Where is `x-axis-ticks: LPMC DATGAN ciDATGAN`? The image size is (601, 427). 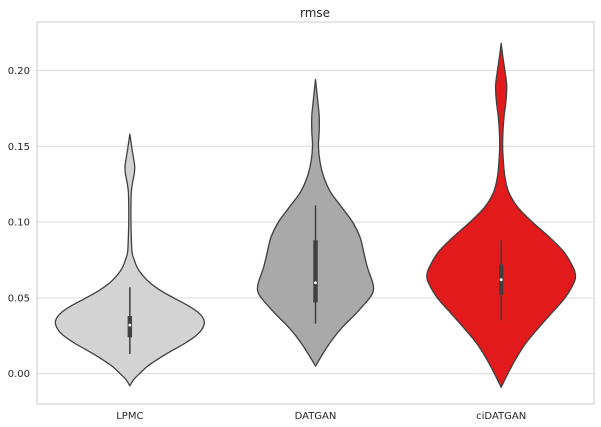 x-axis-ticks: LPMC DATGAN ciDATGAN is located at coordinates (321, 416).